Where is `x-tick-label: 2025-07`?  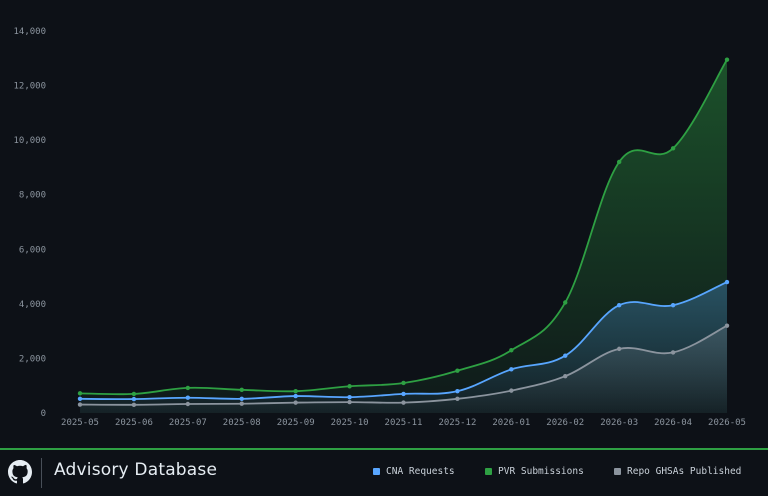
x-tick-label: 2025-07 is located at coordinates (188, 423).